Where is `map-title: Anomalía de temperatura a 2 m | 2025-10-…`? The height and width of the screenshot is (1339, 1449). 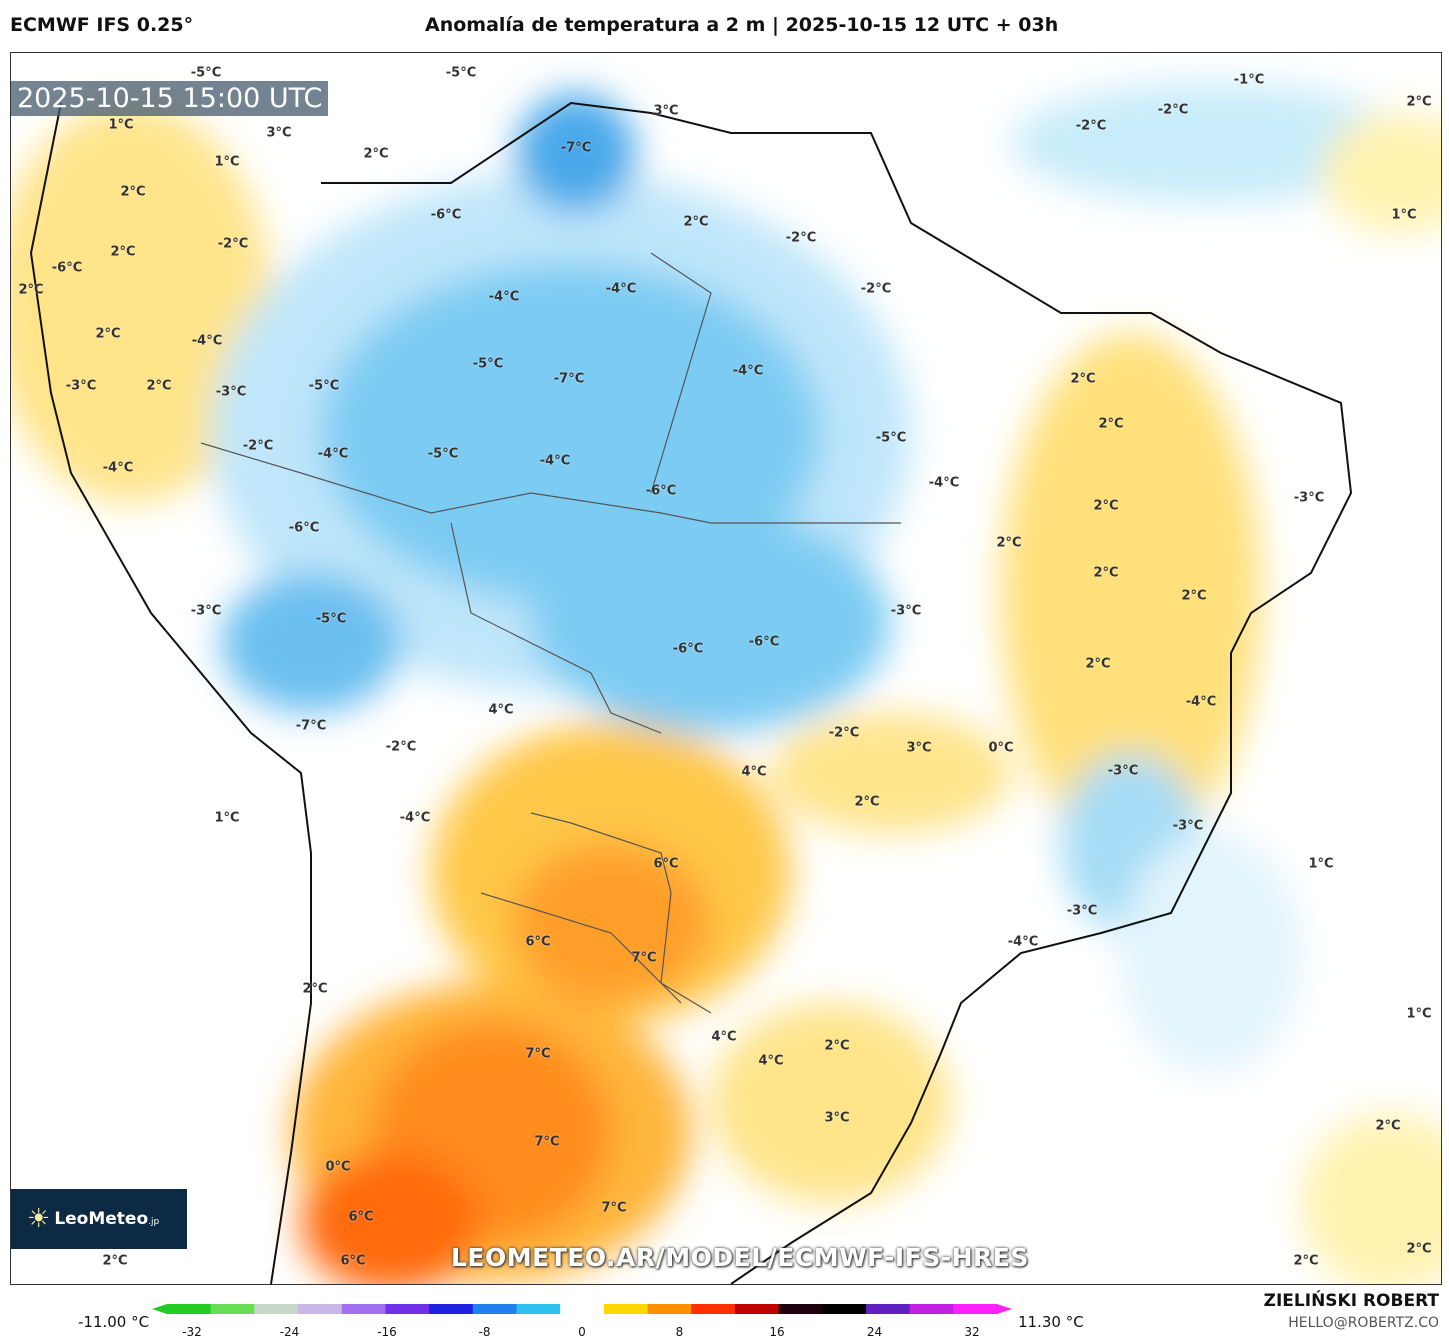
map-title: Anomalía de temperatura a 2 m | 2025-10-… is located at coordinates (742, 25).